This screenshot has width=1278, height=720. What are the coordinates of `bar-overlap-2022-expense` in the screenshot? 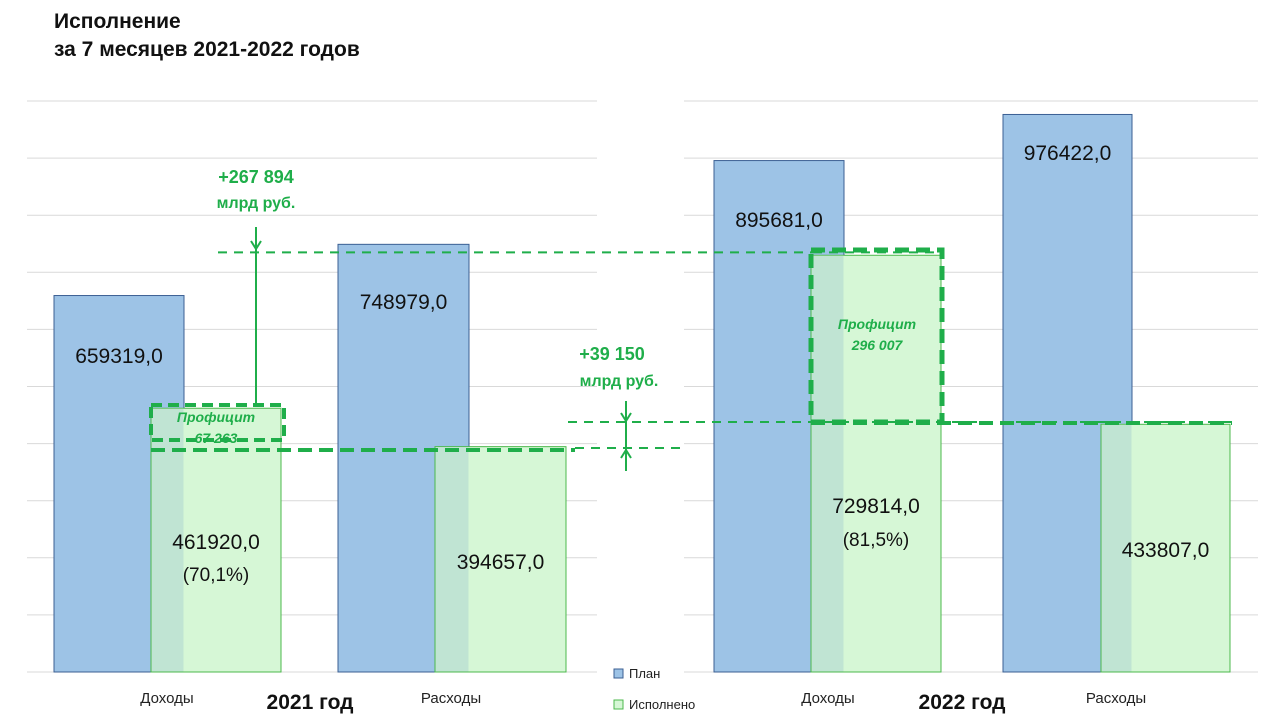 It's located at (1116, 548).